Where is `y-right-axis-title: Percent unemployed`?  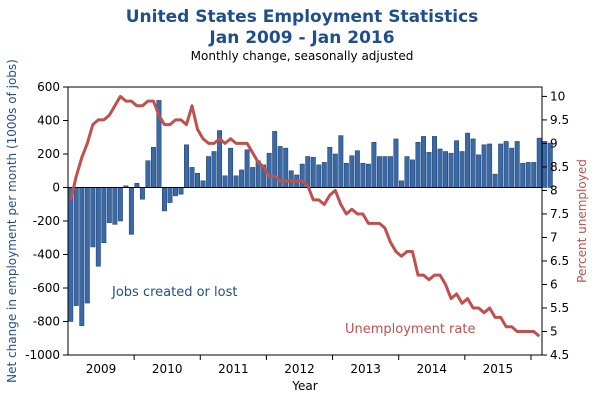
y-right-axis-title: Percent unemployed is located at coordinates (582, 221).